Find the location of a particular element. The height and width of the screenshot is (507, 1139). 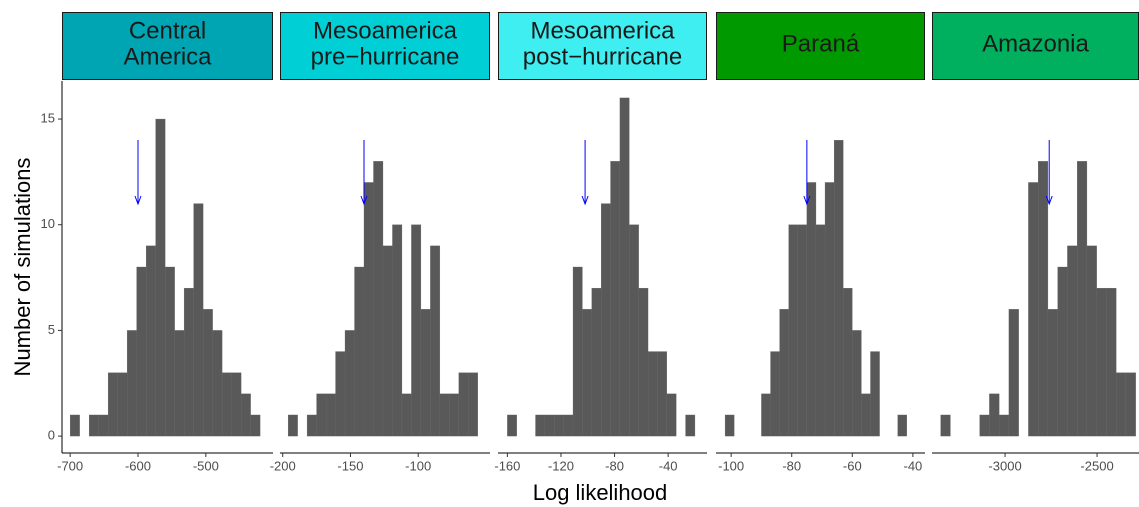

y-tick-label: 10 is located at coordinates (48, 223).